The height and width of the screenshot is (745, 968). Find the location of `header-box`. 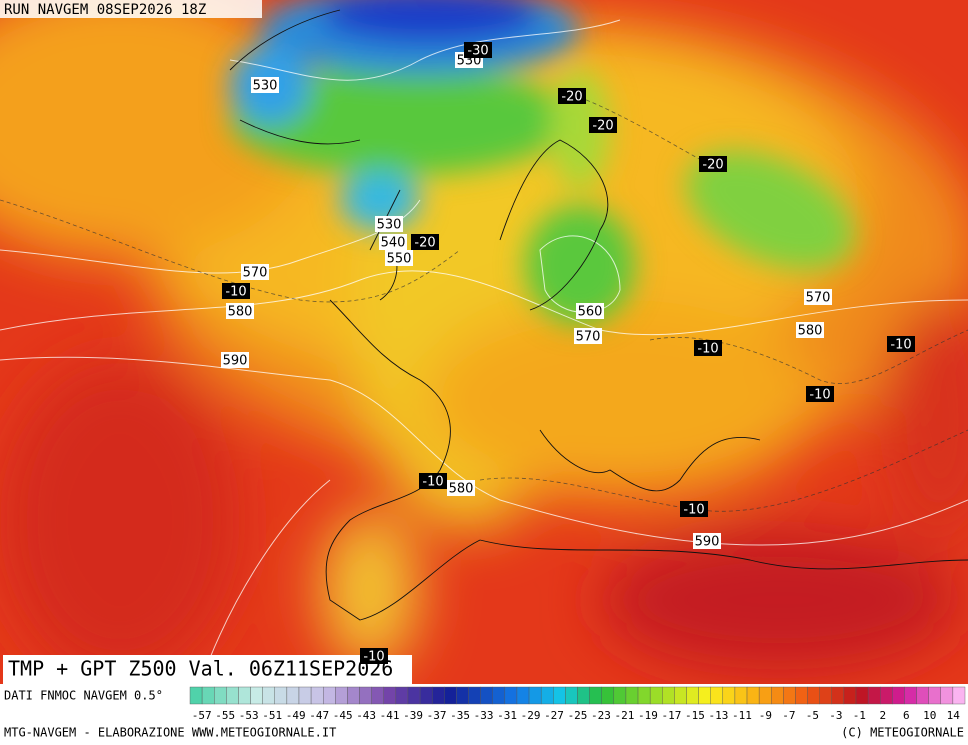

header-box is located at coordinates (131, 9).